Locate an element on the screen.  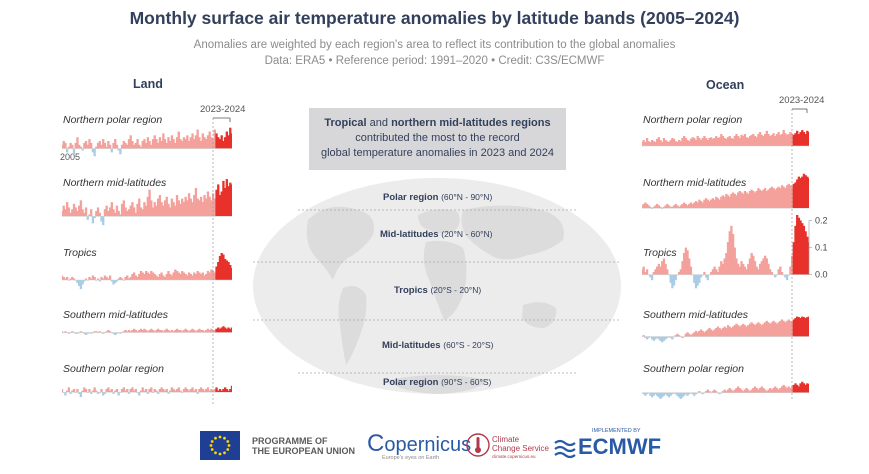
ocean-northern-polar-chart is located at coordinates (725, 138).